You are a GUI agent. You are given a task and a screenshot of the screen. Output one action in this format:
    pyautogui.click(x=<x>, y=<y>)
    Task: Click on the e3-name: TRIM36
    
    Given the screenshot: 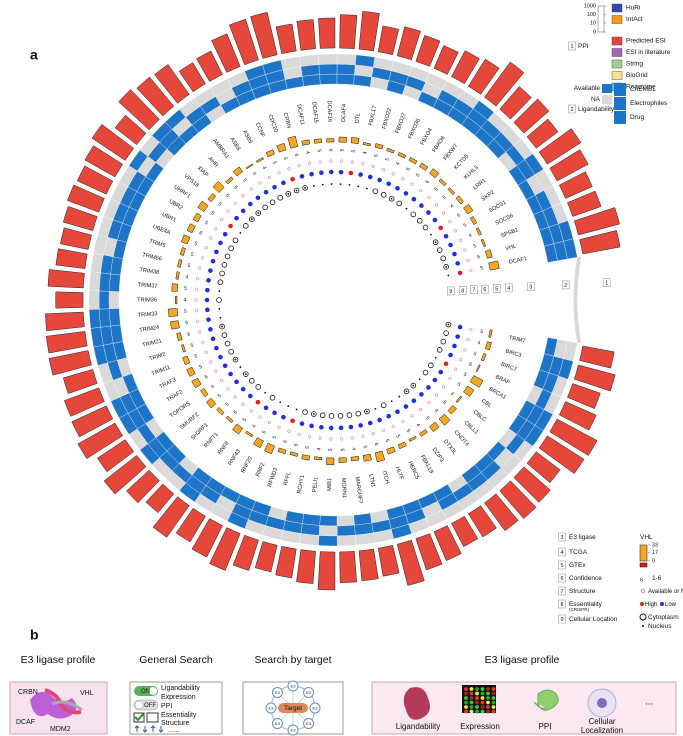 What is the action you would take?
    pyautogui.click(x=147, y=300)
    